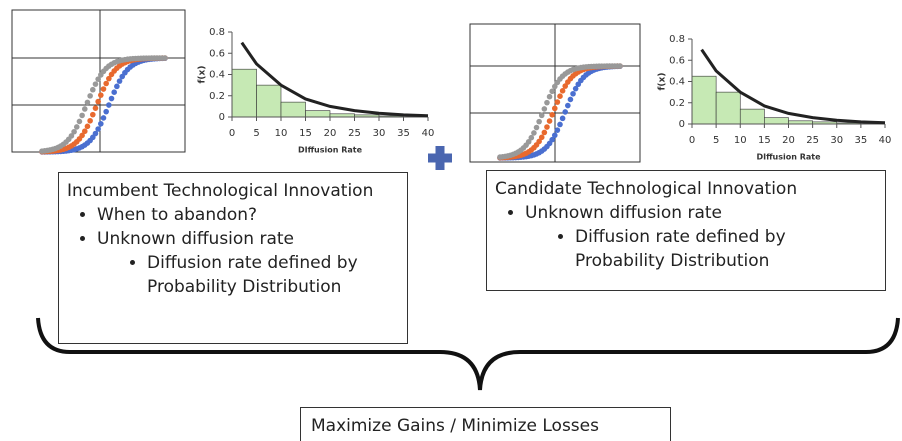  Describe the element at coordinates (646, 189) in the screenshot. I see `box-title: Candidate Technological Innovation` at that location.